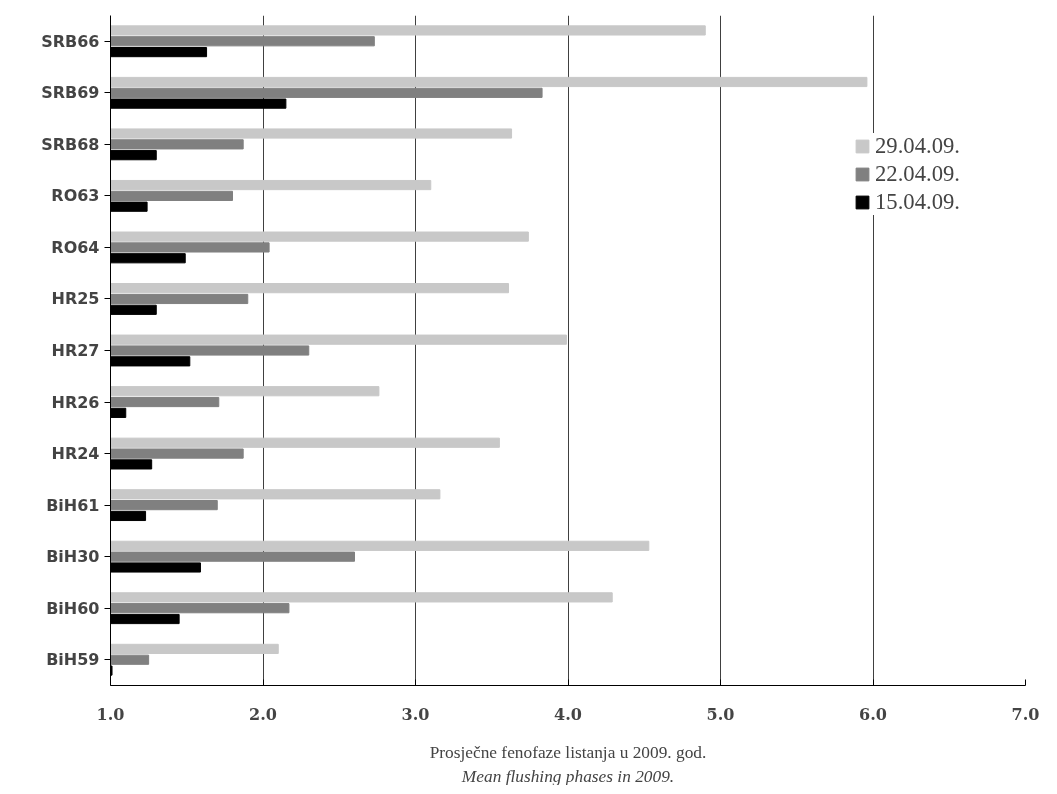 The image size is (1057, 794). I want to click on text: Mean flushing phases in 2009., so click(567, 776).